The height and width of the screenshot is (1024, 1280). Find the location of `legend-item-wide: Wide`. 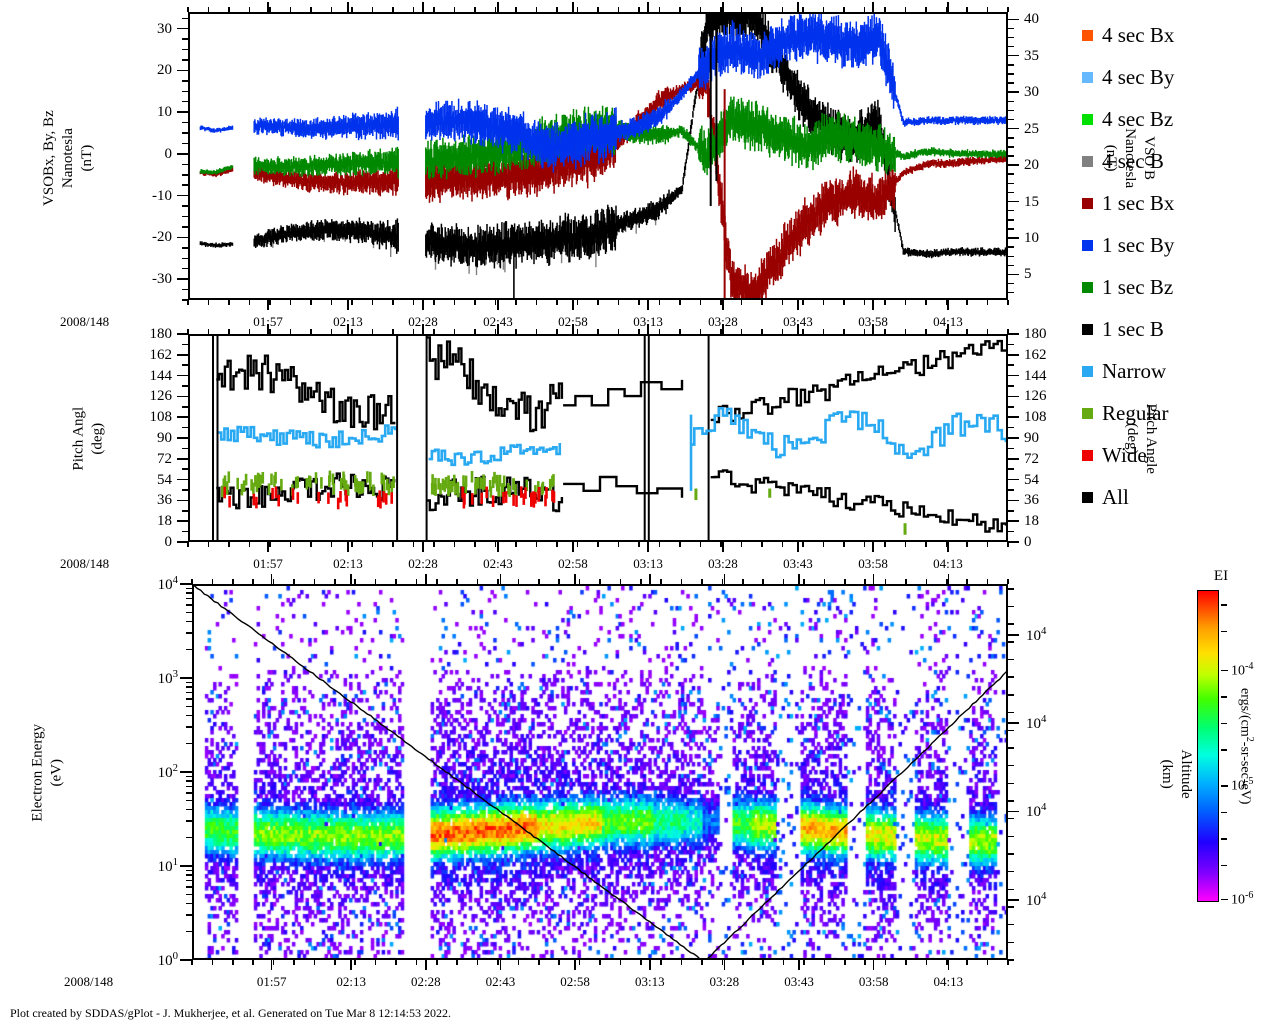

legend-item-wide: Wide is located at coordinates (1177, 455).